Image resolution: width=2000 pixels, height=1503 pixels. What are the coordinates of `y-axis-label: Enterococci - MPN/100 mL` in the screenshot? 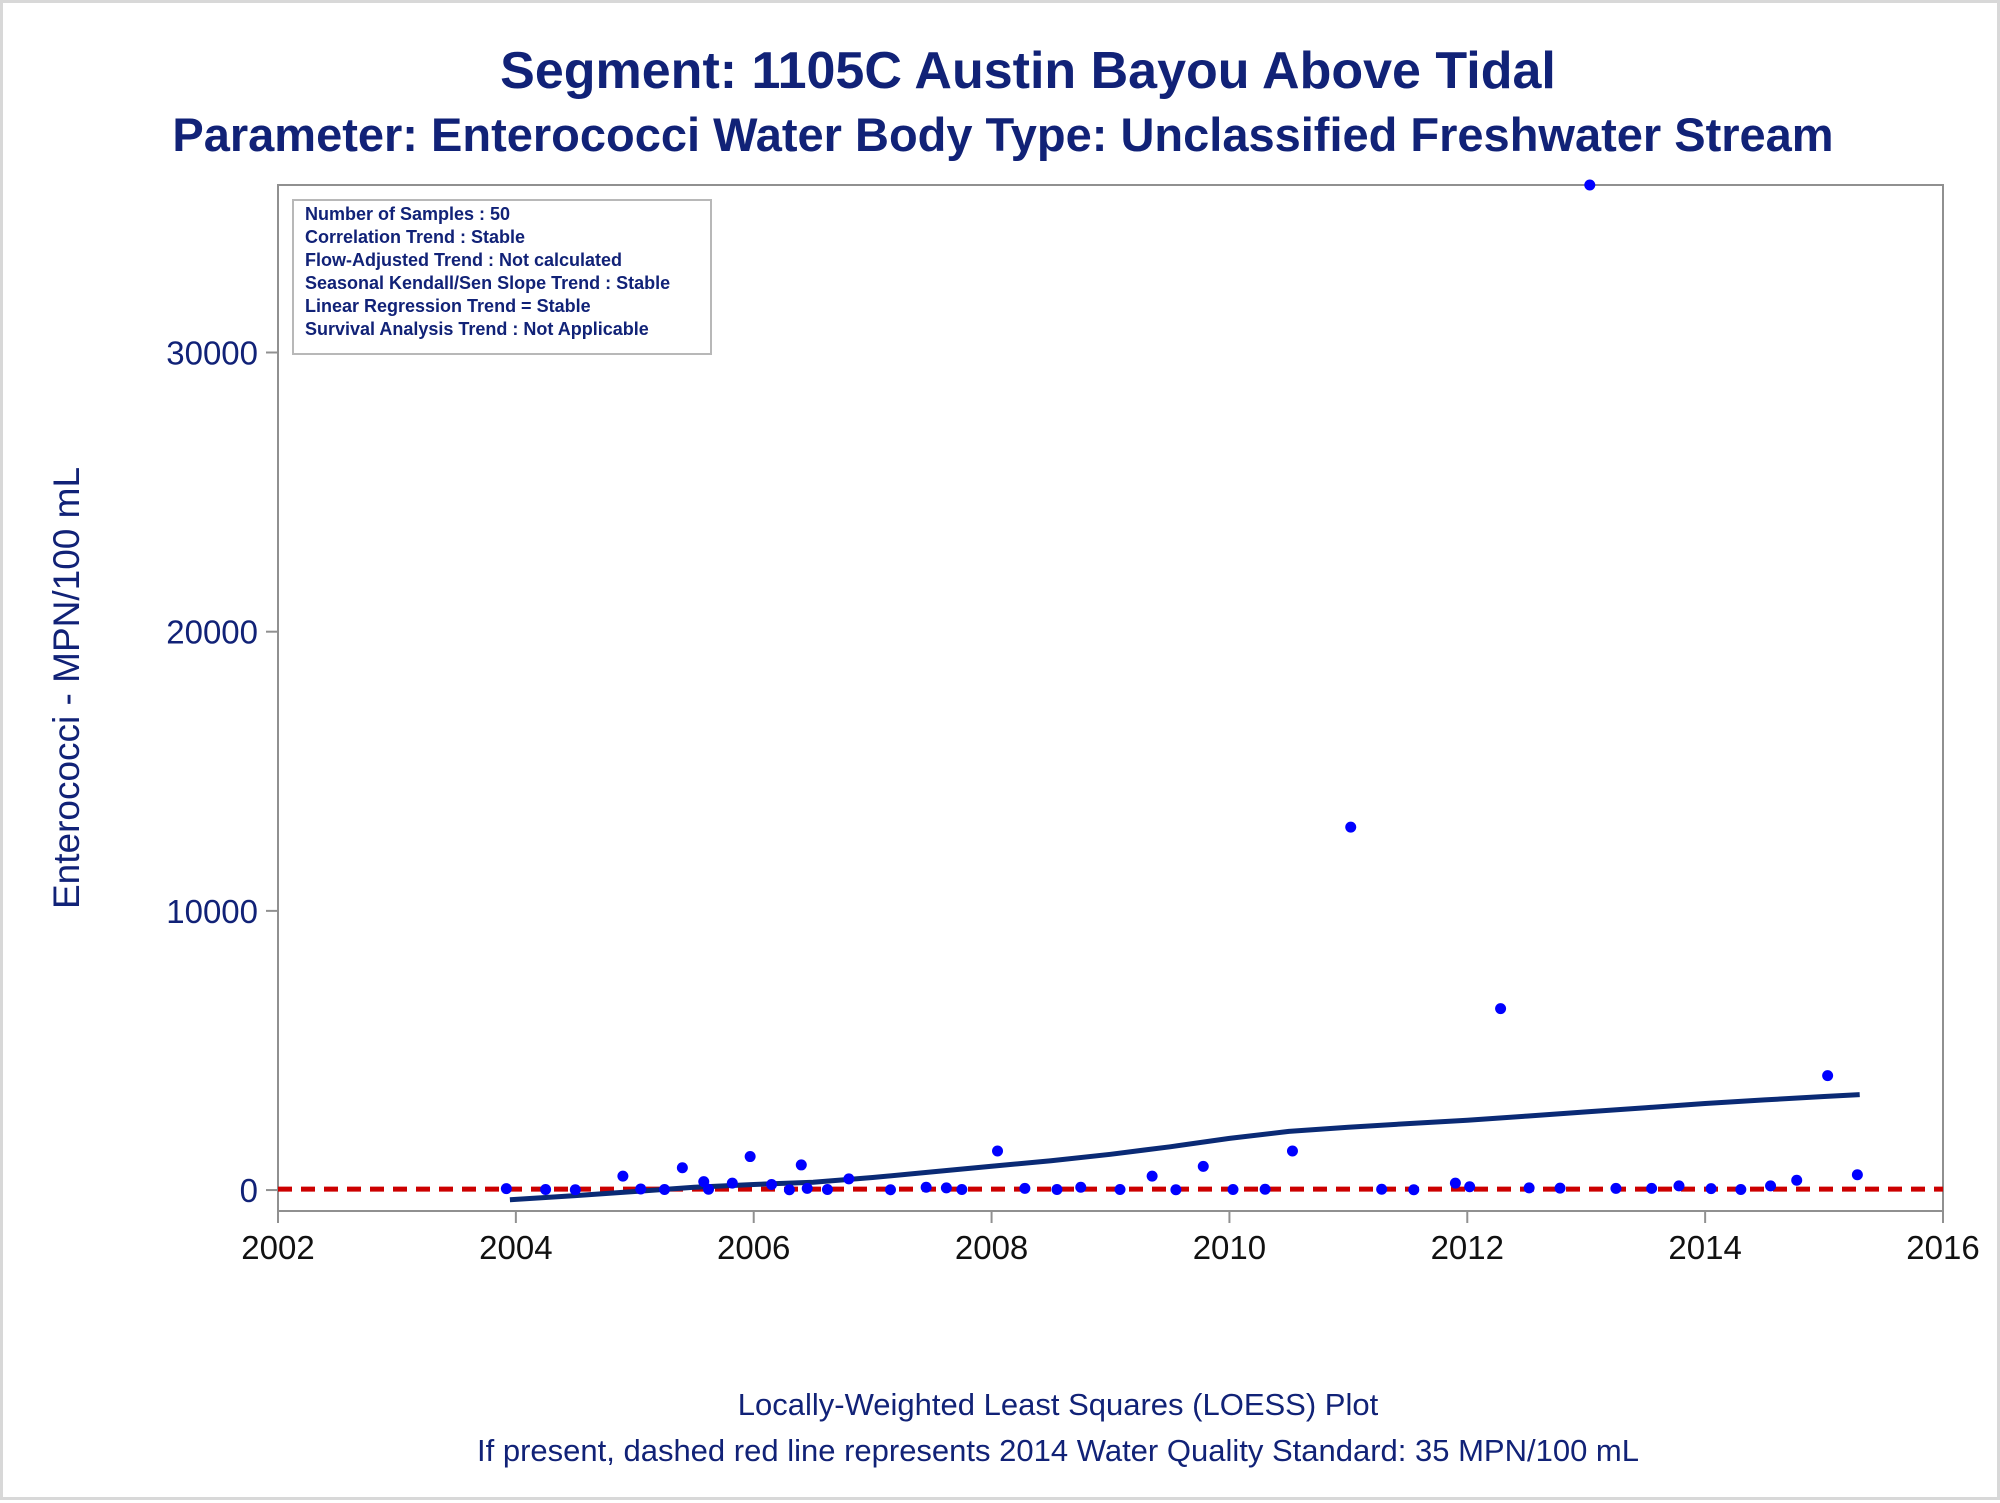 It's located at (66, 688).